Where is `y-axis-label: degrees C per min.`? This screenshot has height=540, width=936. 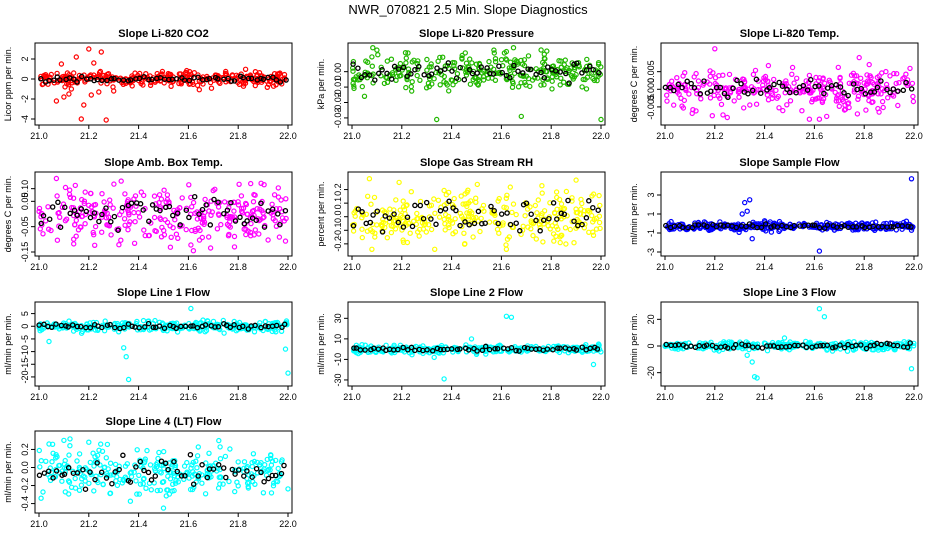 y-axis-label: degrees C per min. is located at coordinates (8, 214).